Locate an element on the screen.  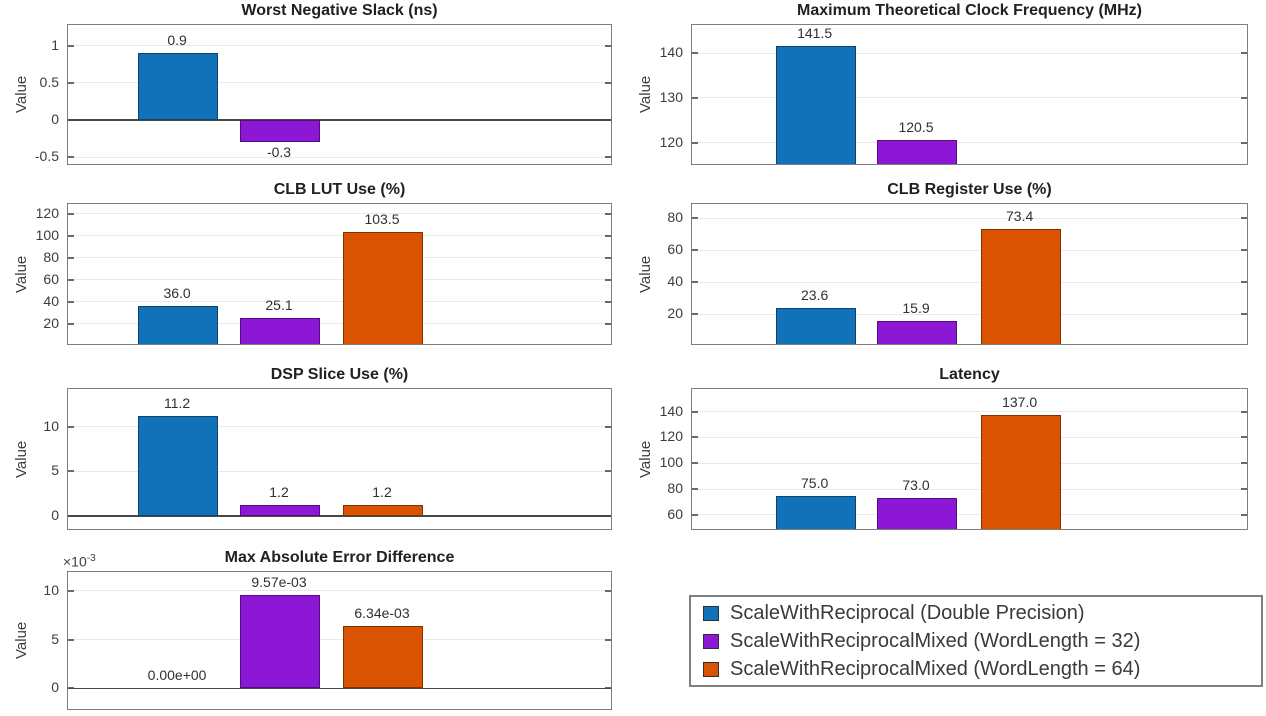
y-tick-label: 0.5 is located at coordinates (49, 81).